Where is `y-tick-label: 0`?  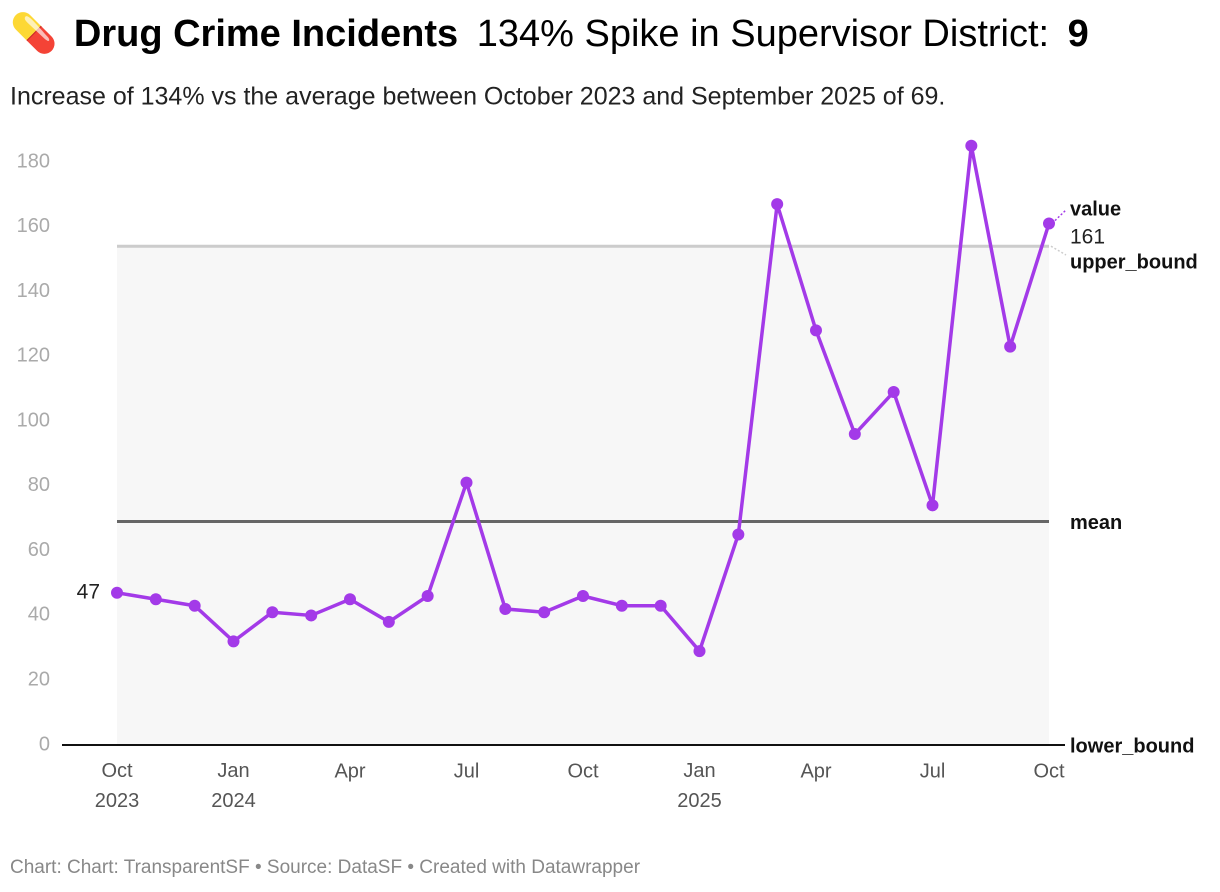 y-tick-label: 0 is located at coordinates (44, 744).